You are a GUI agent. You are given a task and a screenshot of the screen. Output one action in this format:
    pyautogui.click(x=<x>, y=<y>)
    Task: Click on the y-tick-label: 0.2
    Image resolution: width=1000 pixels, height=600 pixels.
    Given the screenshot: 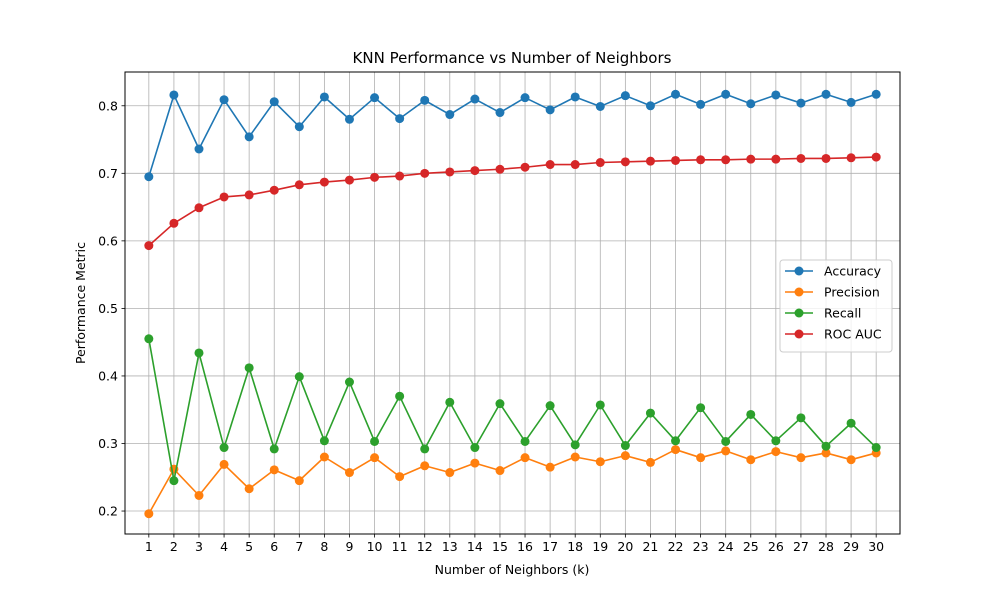 What is the action you would take?
    pyautogui.click(x=108, y=511)
    